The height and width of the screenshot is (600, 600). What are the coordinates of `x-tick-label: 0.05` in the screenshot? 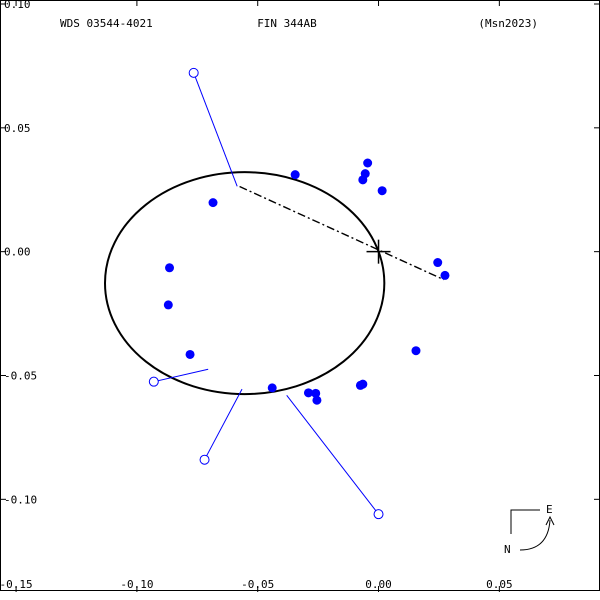 It's located at (499, 584).